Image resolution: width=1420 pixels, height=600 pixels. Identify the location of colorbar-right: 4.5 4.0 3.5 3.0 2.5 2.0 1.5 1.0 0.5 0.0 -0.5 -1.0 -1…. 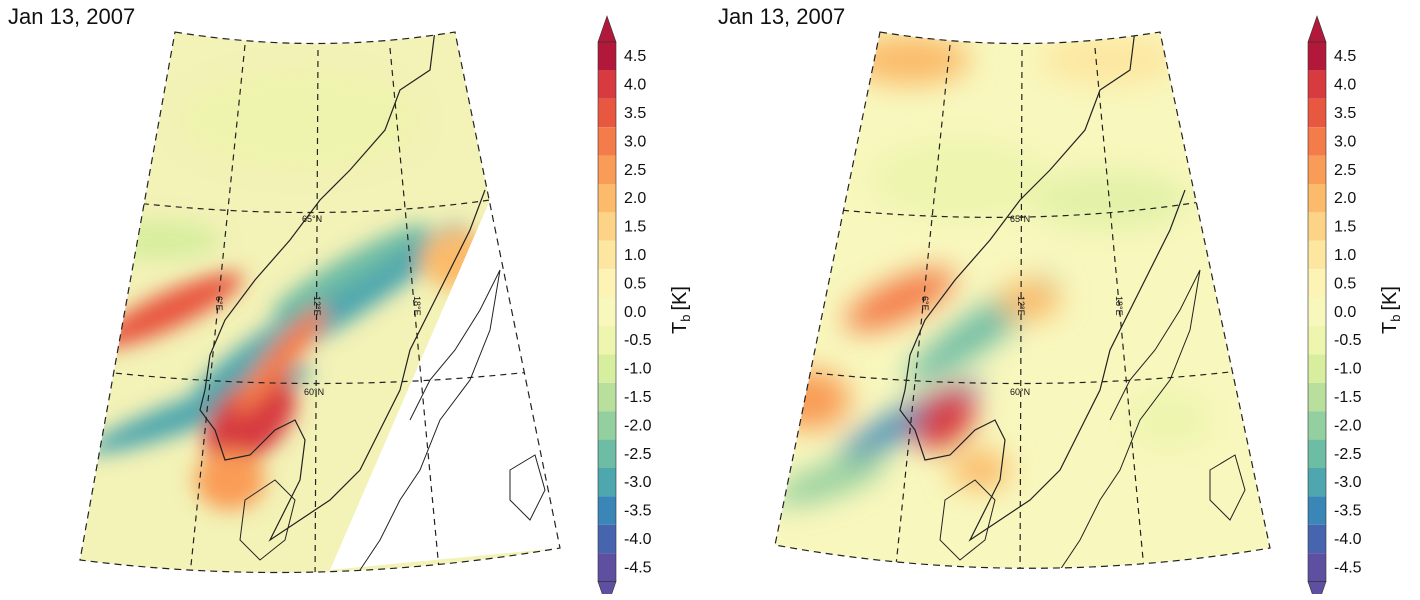
(1355, 304).